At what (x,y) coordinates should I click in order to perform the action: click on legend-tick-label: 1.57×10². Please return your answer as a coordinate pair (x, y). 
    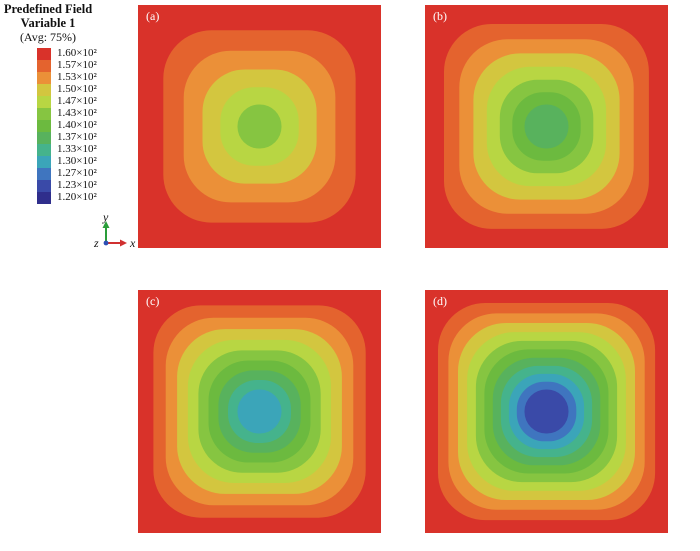
    Looking at the image, I should click on (77, 65).